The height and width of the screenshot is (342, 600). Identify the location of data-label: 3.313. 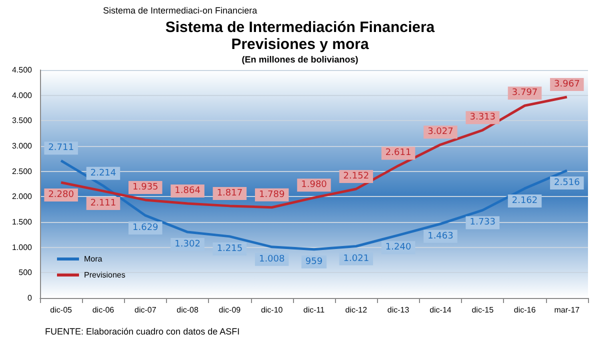
(483, 117).